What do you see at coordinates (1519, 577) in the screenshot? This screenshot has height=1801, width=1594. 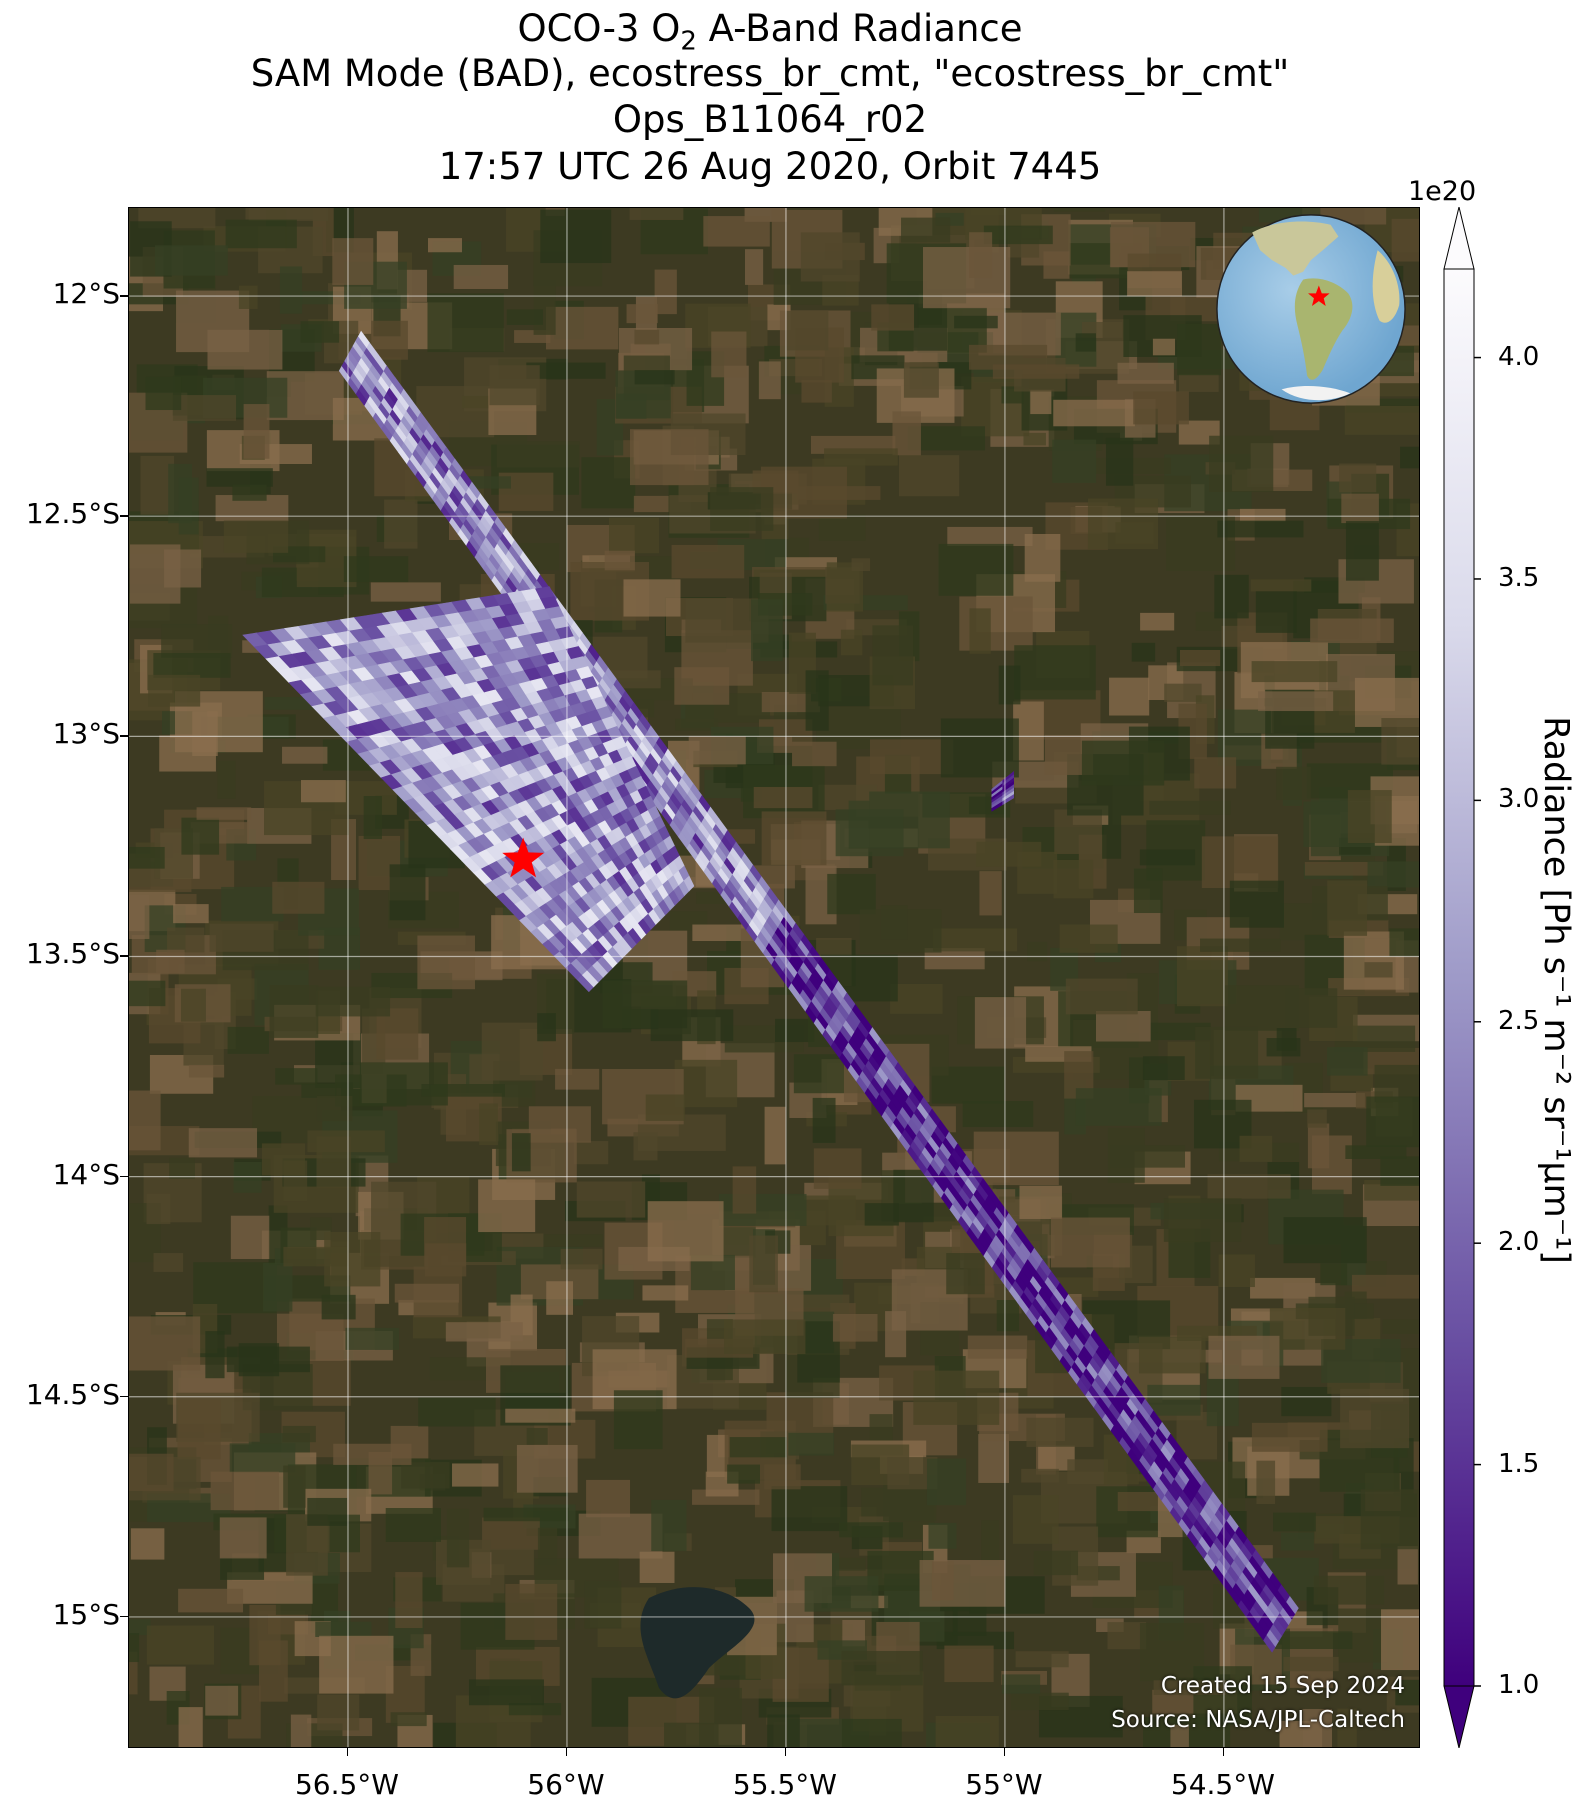 I see `colorbar-tick-label: 3.5` at bounding box center [1519, 577].